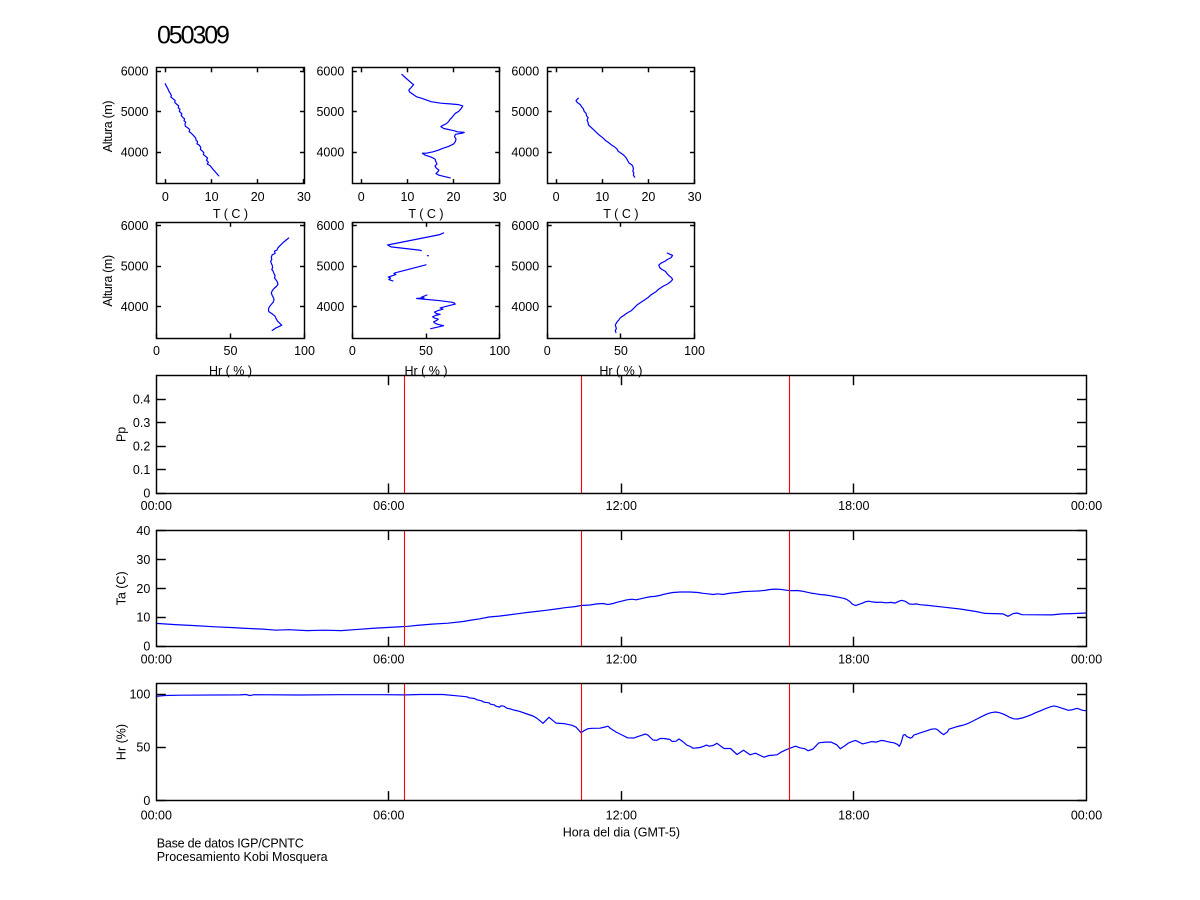 This screenshot has width=1200, height=900. Describe the element at coordinates (621, 833) in the screenshot. I see `svg-text: Hora del dia (GMT-5)` at that location.